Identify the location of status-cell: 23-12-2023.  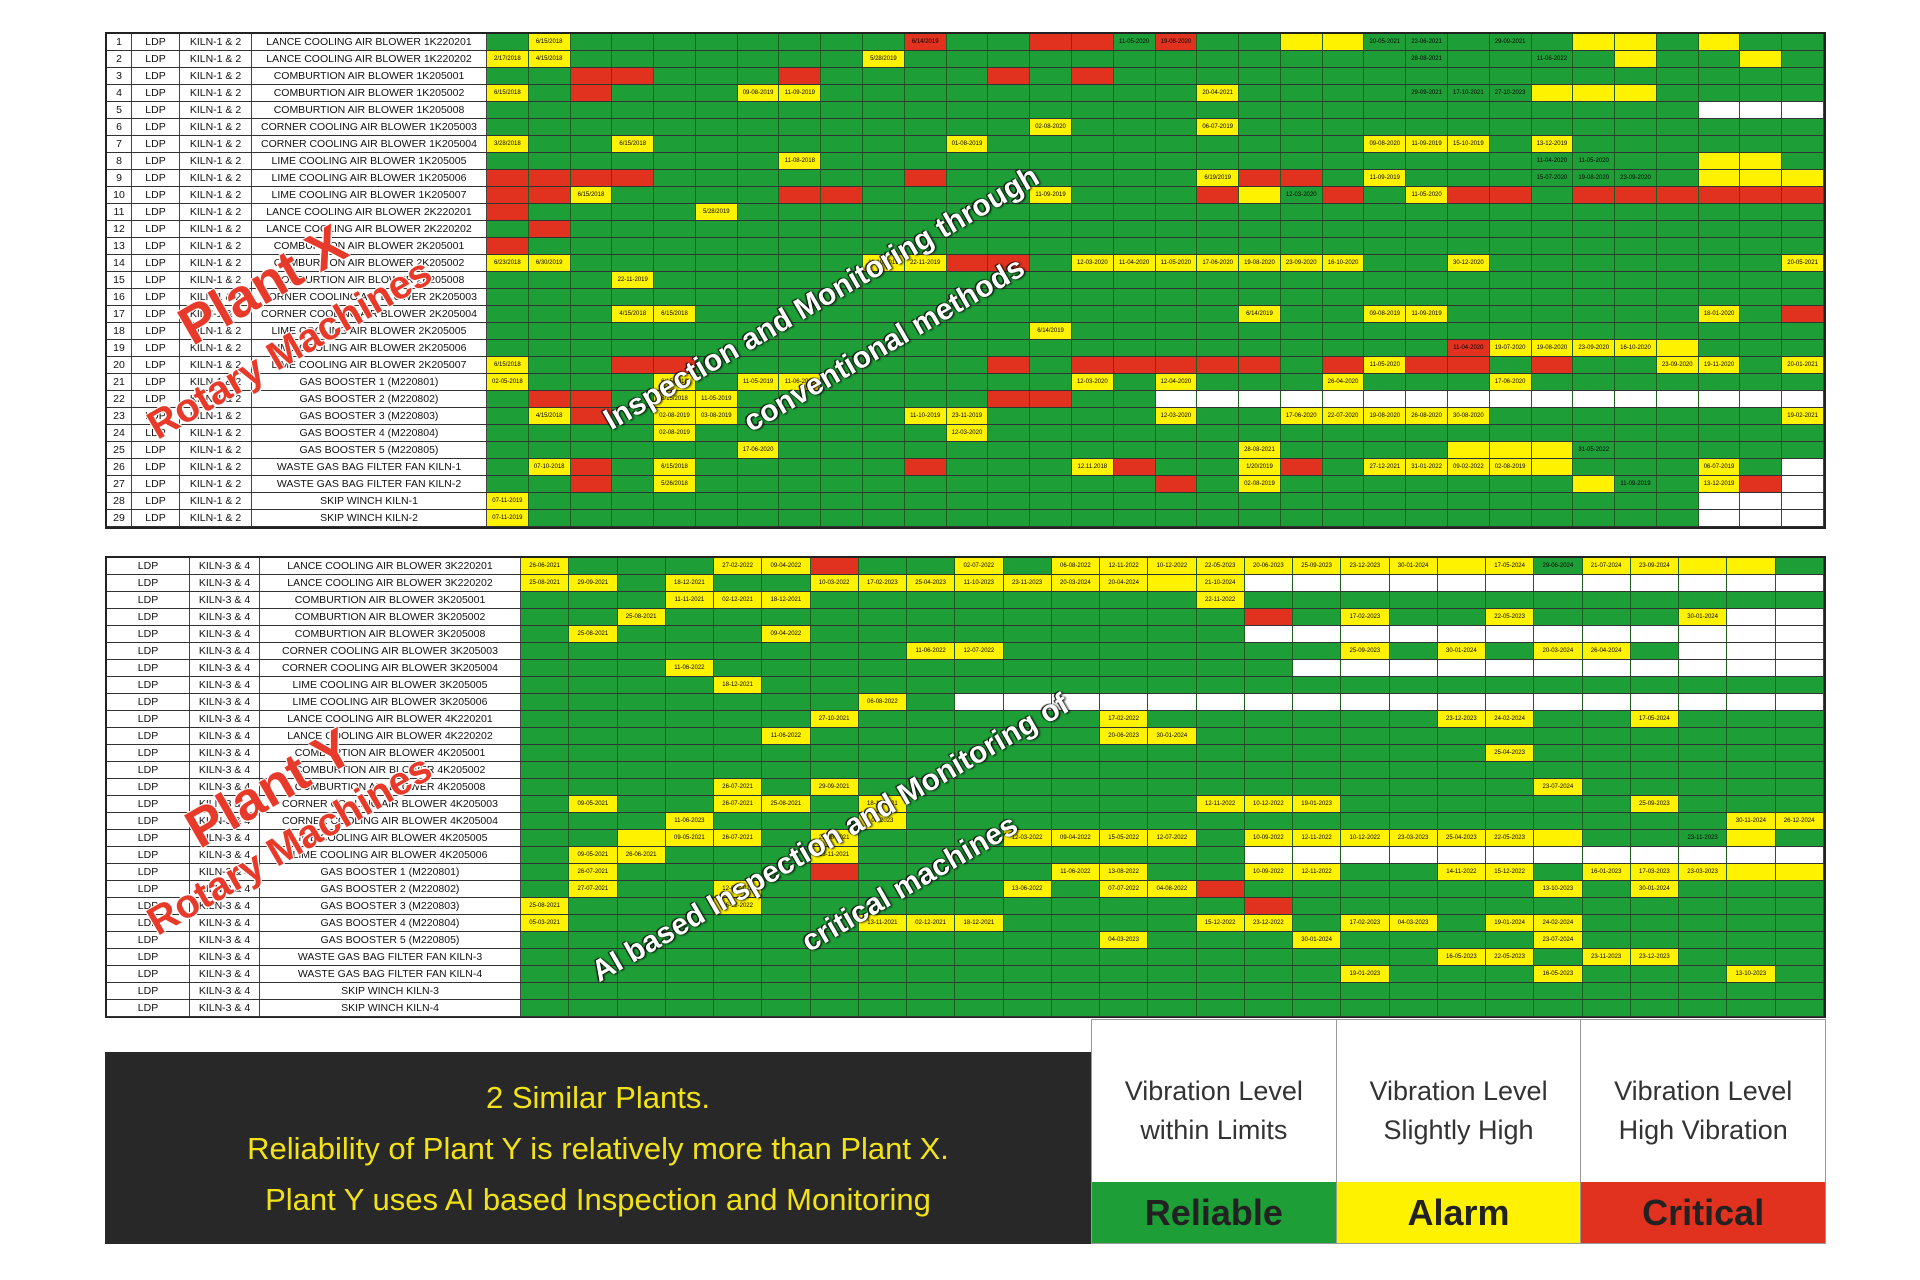
(1654, 957).